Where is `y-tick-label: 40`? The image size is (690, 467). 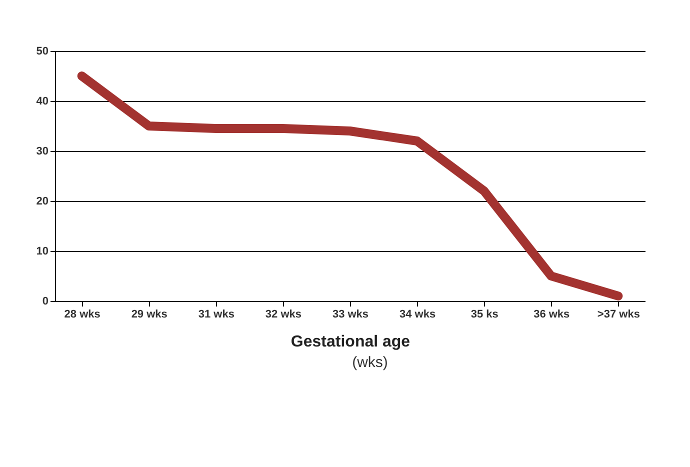
y-tick-label: 40 is located at coordinates (42, 102).